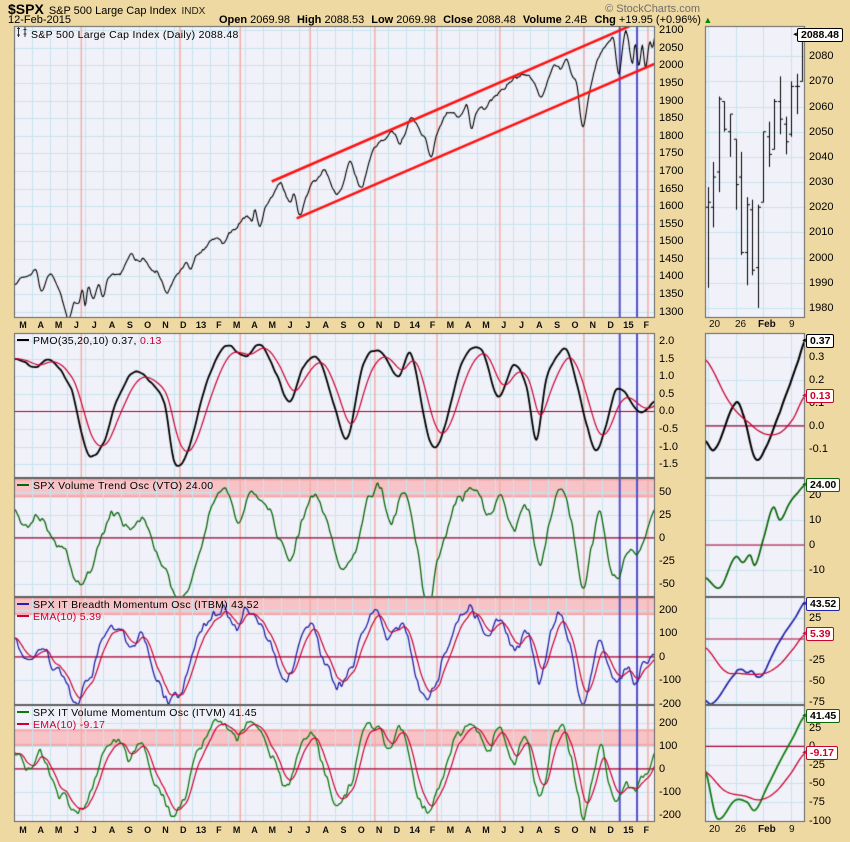 The height and width of the screenshot is (842, 850). I want to click on month-label-top: F, so click(432, 325).